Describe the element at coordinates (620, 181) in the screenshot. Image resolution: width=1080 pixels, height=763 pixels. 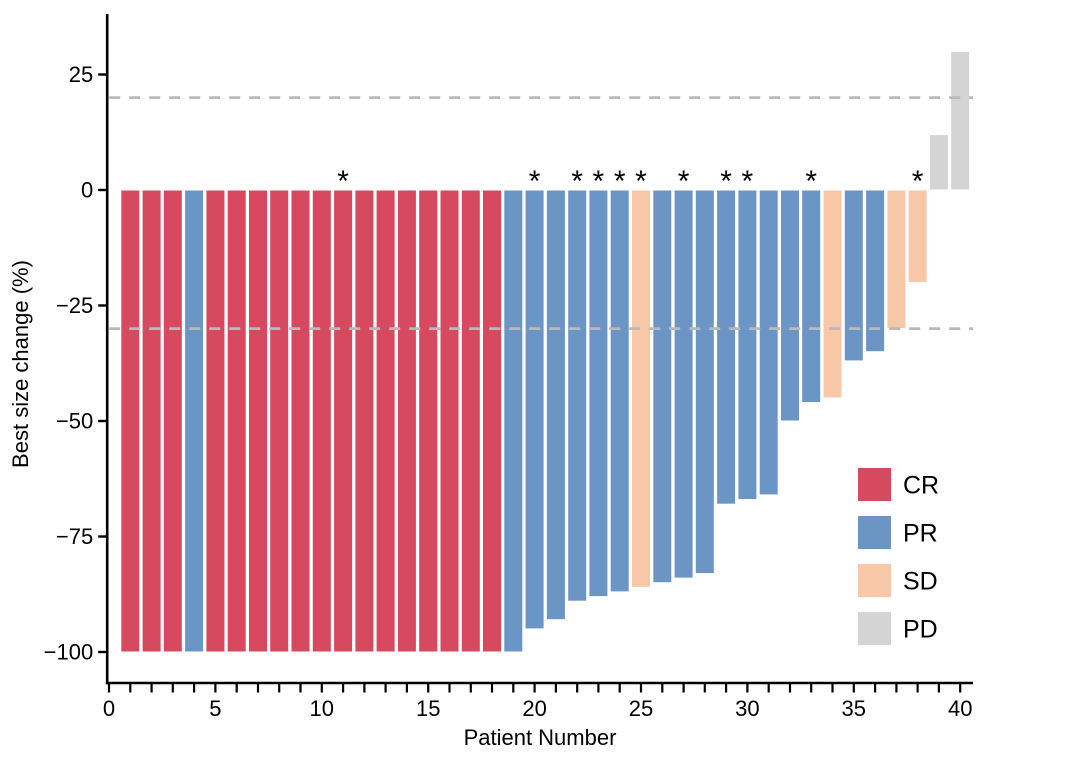
I see `asterisk-patient-24: *` at that location.